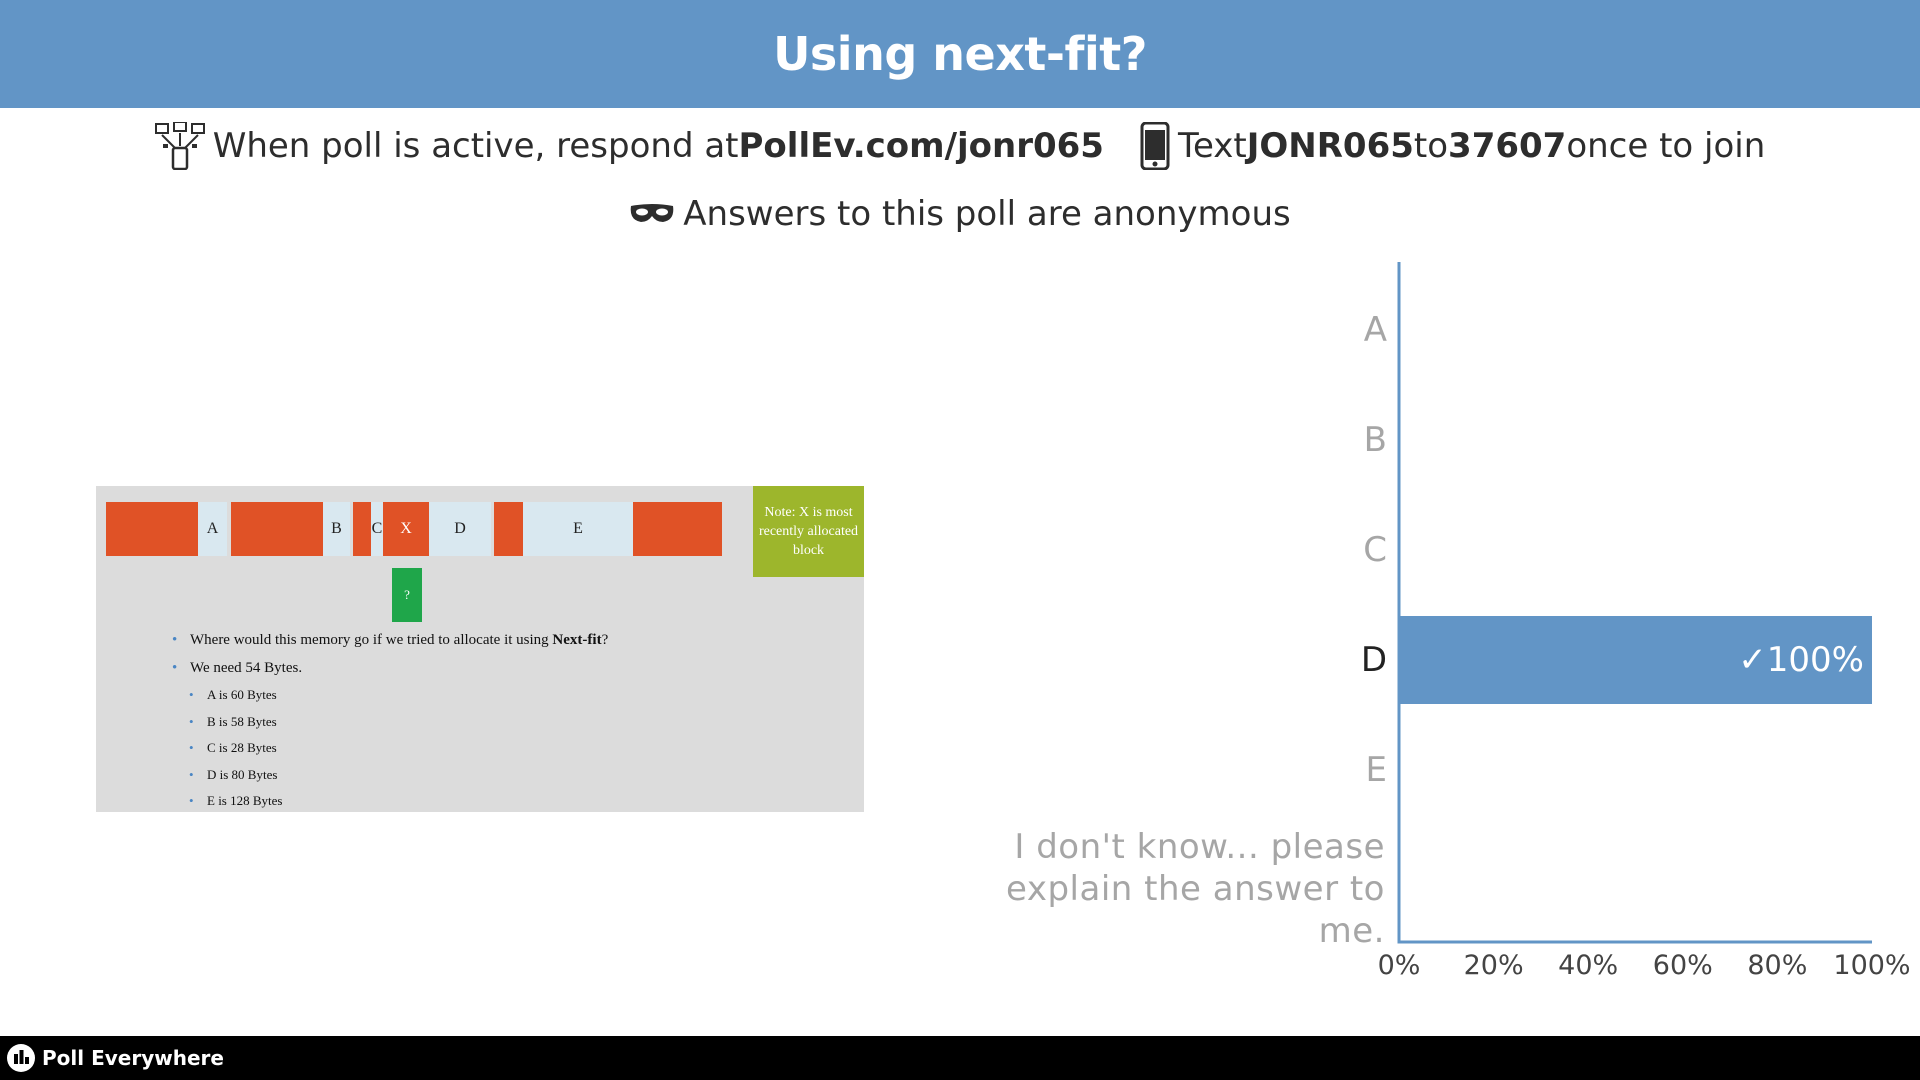  What do you see at coordinates (1375, 330) in the screenshot?
I see `category-label: A` at bounding box center [1375, 330].